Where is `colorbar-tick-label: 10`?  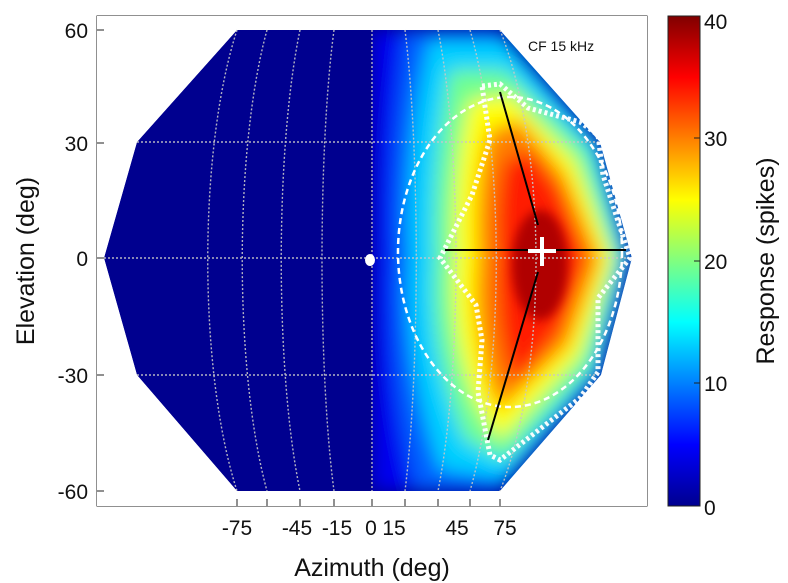
colorbar-tick-label: 10 is located at coordinates (715, 384).